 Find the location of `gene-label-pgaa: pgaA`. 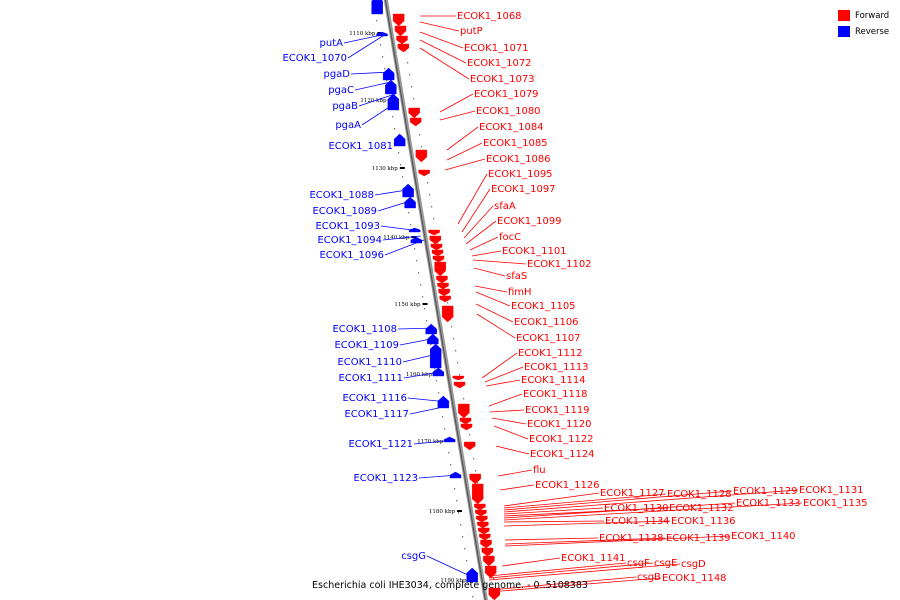

gene-label-pgaa: pgaA is located at coordinates (348, 125).